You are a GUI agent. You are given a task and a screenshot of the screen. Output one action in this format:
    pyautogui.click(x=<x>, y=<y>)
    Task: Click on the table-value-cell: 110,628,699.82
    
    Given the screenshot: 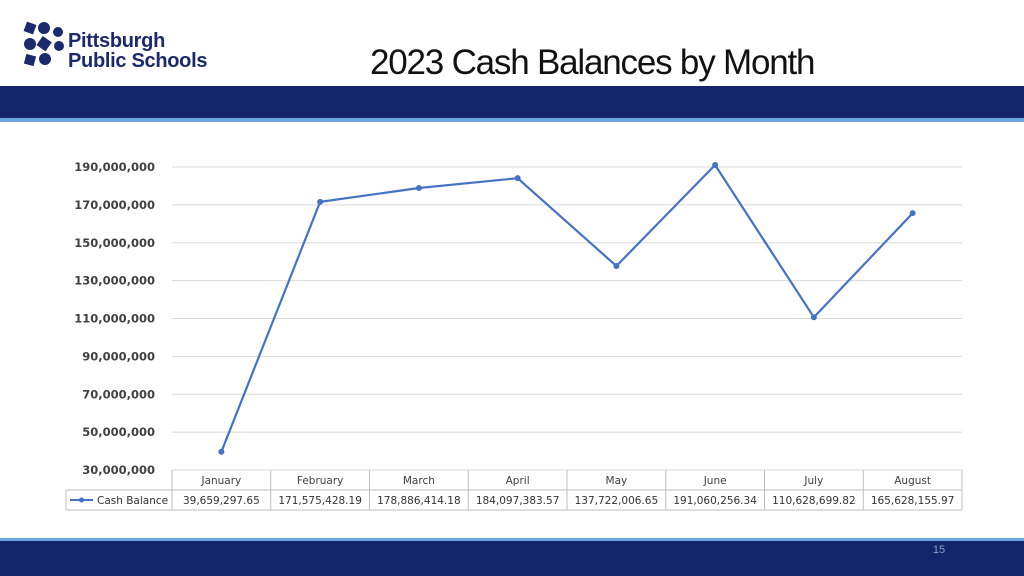 What is the action you would take?
    pyautogui.click(x=814, y=501)
    